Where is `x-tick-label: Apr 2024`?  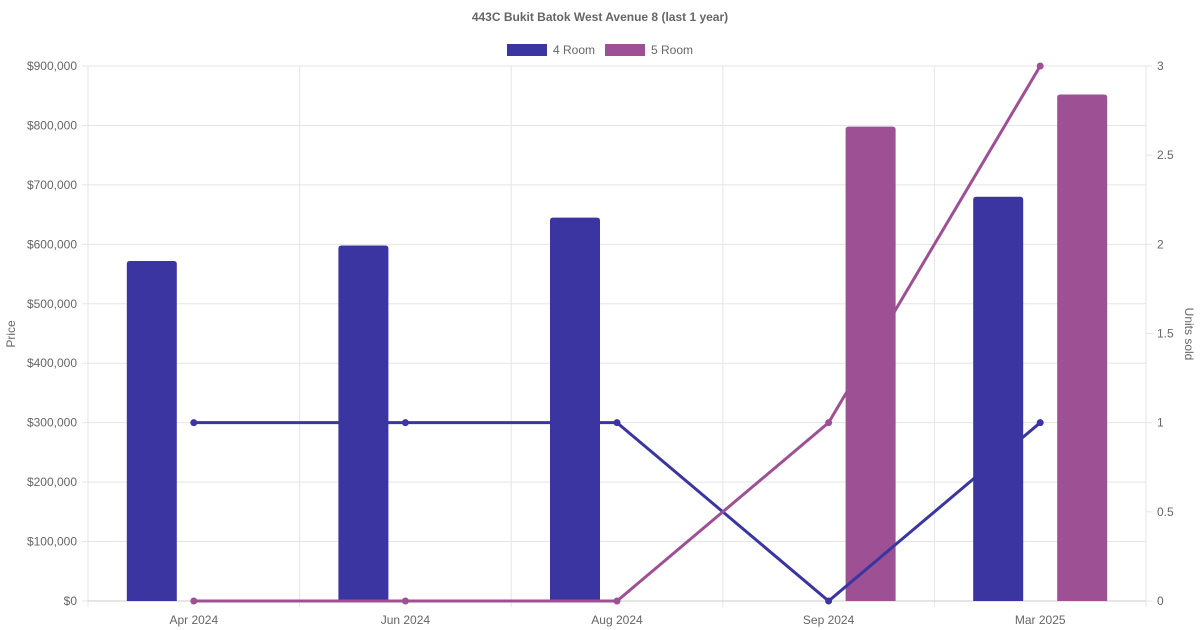 x-tick-label: Apr 2024 is located at coordinates (193, 620).